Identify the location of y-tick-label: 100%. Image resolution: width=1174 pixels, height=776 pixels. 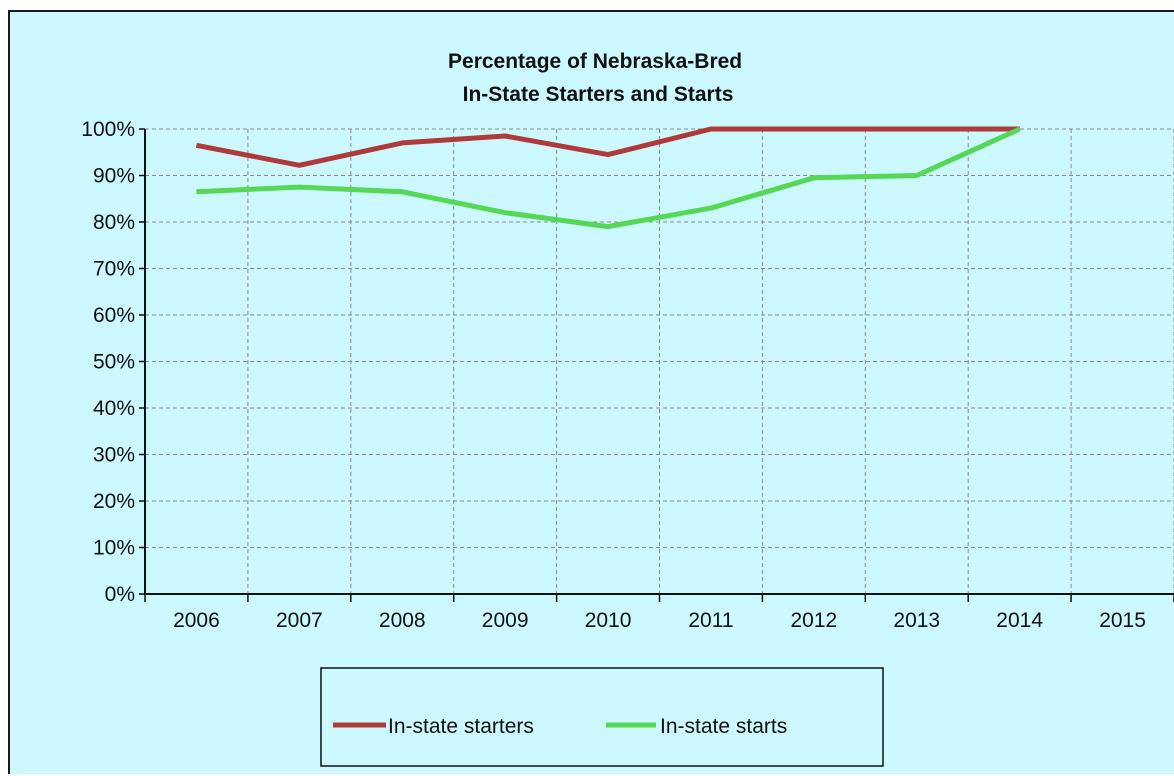
(108, 129).